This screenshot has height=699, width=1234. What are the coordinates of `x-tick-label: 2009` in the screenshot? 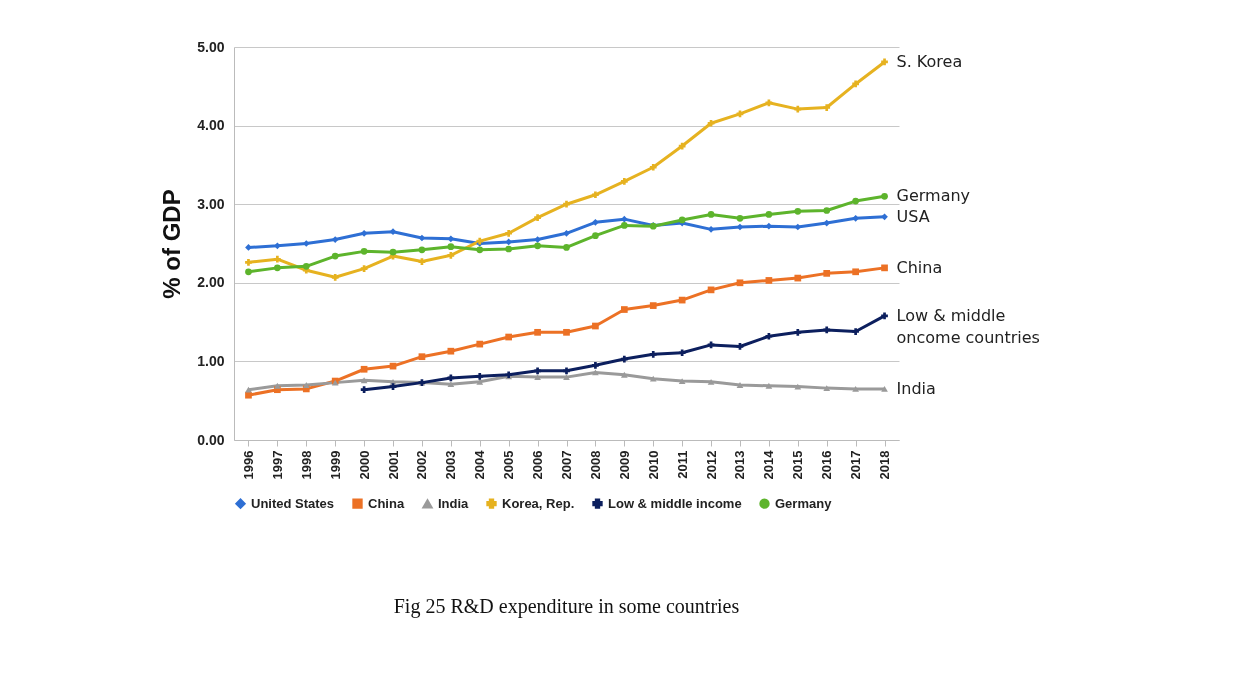 It's located at (624, 465).